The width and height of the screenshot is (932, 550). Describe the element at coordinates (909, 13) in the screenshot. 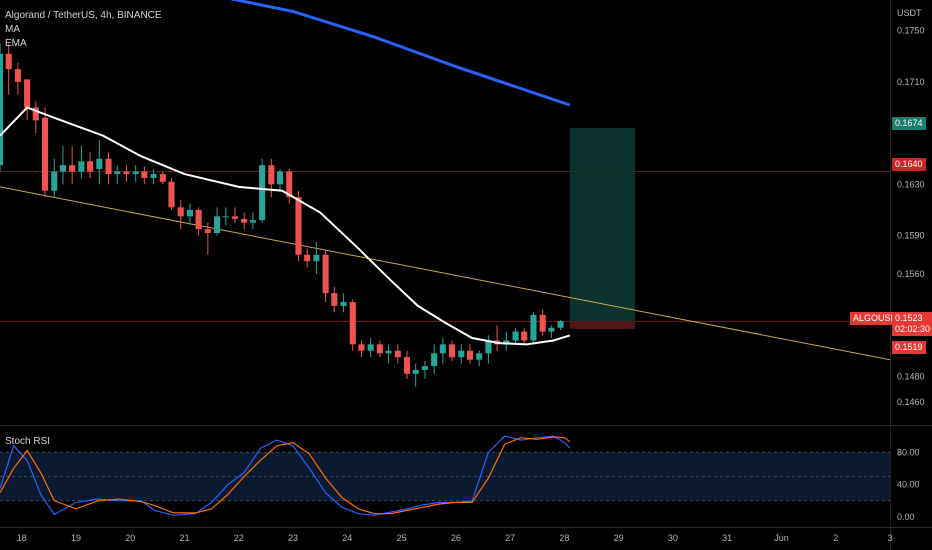

I see `currency-label: USDT` at that location.